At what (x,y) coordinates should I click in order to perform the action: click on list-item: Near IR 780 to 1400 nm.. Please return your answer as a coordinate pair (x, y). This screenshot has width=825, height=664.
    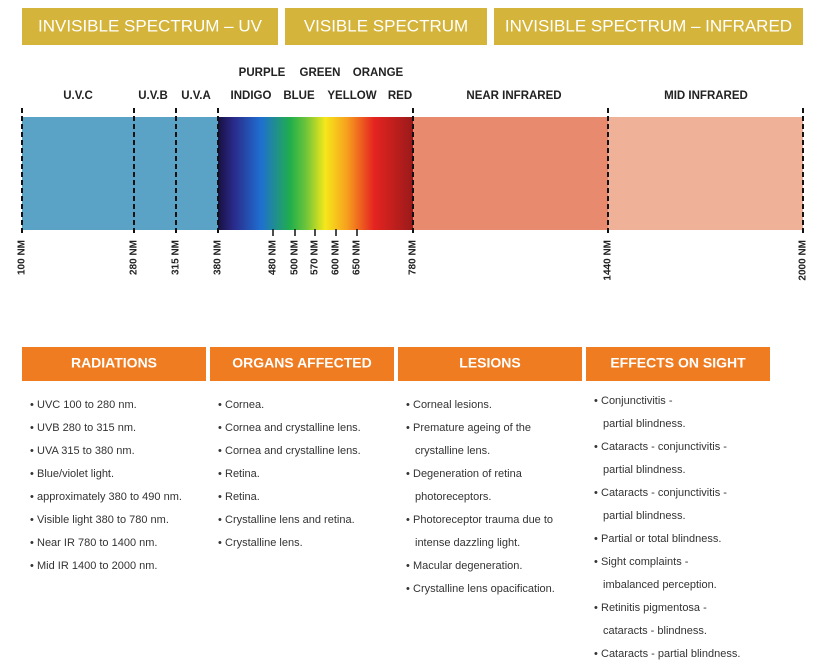
    Looking at the image, I should click on (97, 543).